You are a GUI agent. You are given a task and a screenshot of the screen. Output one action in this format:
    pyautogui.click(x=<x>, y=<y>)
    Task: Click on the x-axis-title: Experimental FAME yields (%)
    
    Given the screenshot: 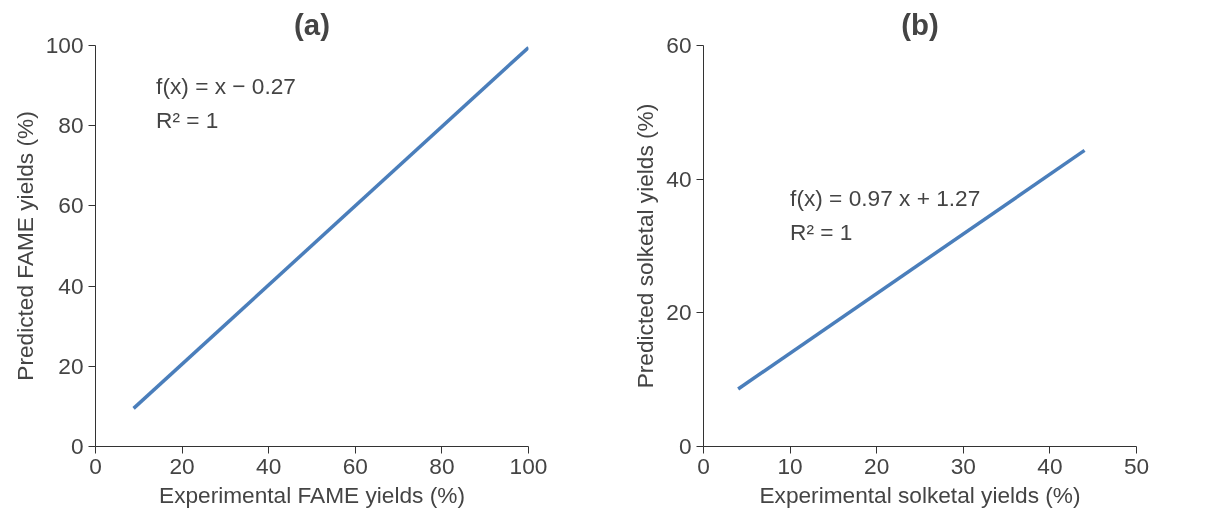 What is the action you would take?
    pyautogui.click(x=312, y=494)
    